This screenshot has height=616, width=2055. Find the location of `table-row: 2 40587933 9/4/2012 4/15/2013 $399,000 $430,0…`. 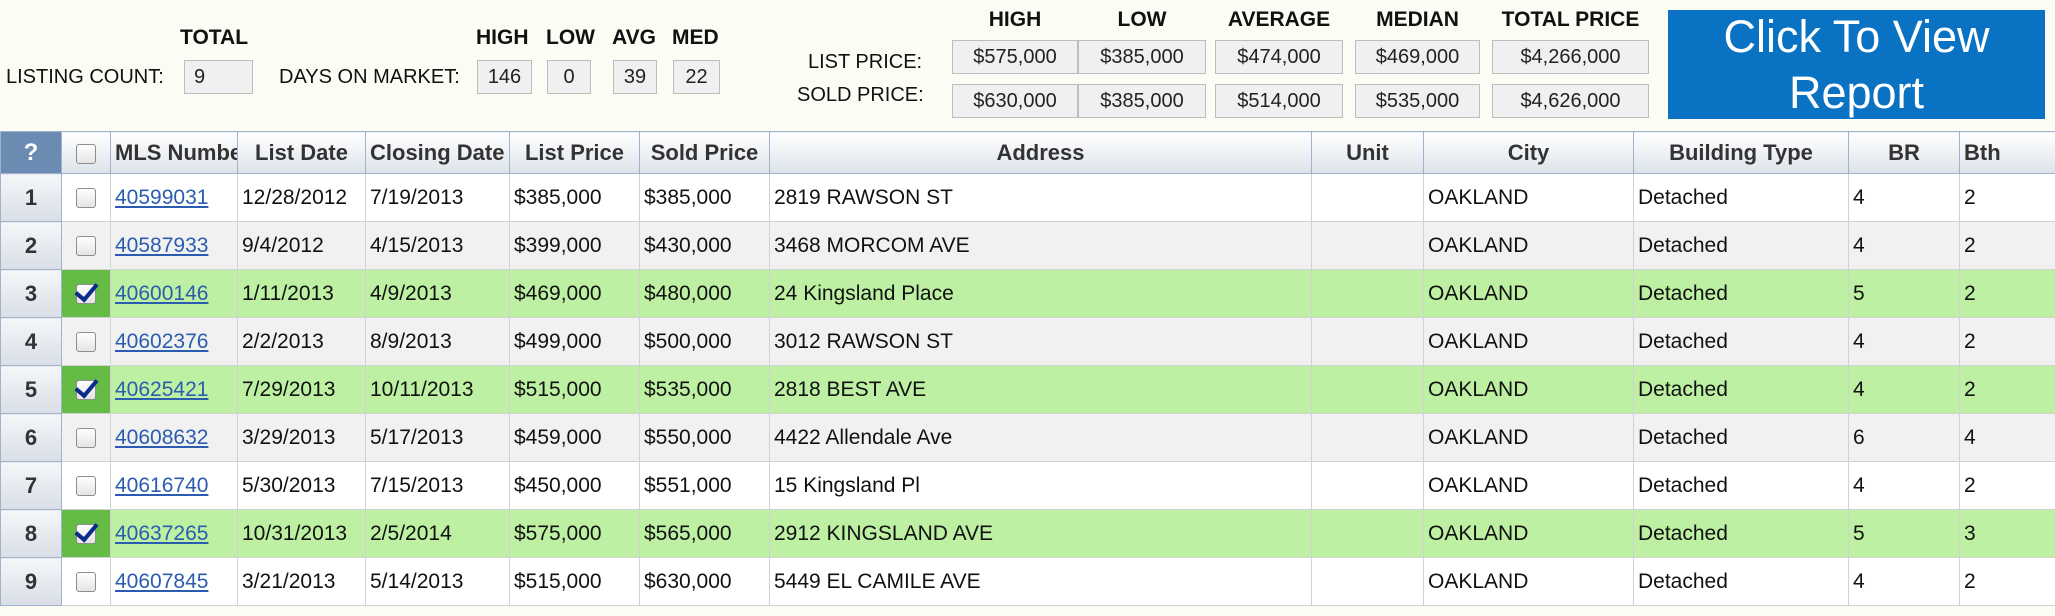

table-row: 2 40587933 9/4/2012 4/15/2013 $399,000 $430,0… is located at coordinates (1027, 245).